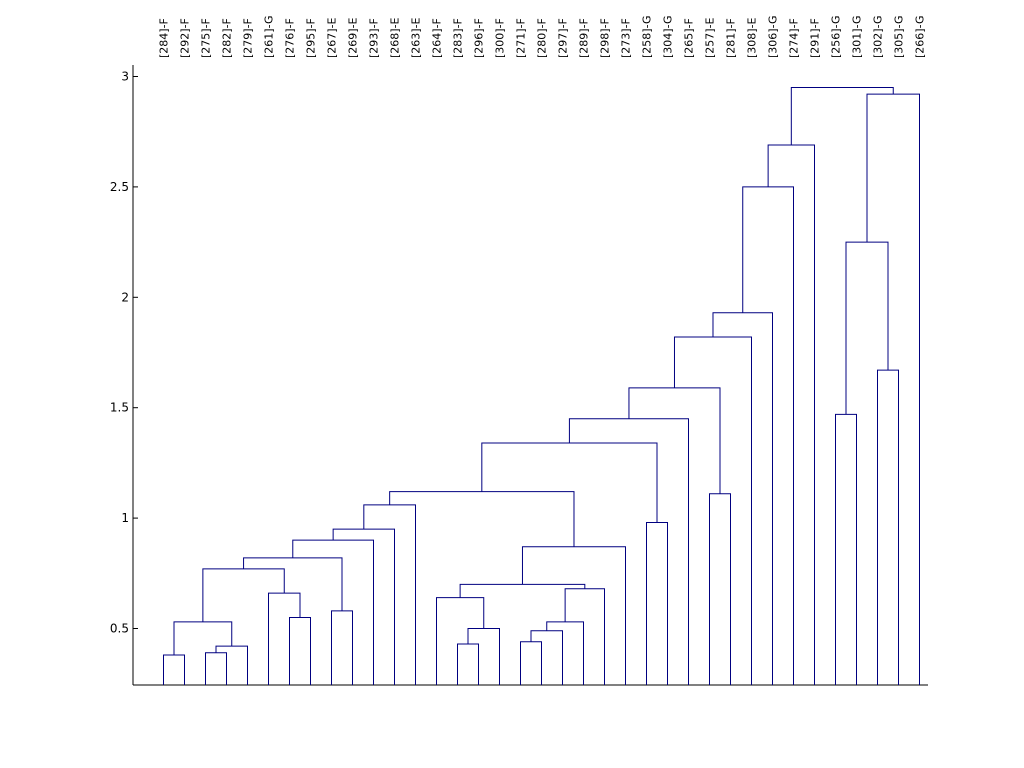 This screenshot has height=768, width=1024. I want to click on leaf-label: [280]-F, so click(542, 38).